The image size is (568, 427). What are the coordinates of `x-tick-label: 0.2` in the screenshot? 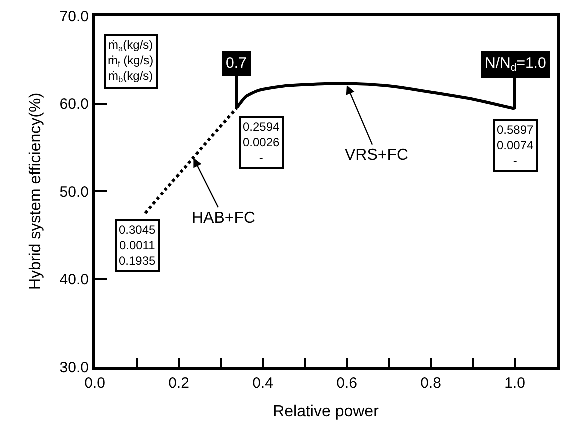 It's located at (179, 383).